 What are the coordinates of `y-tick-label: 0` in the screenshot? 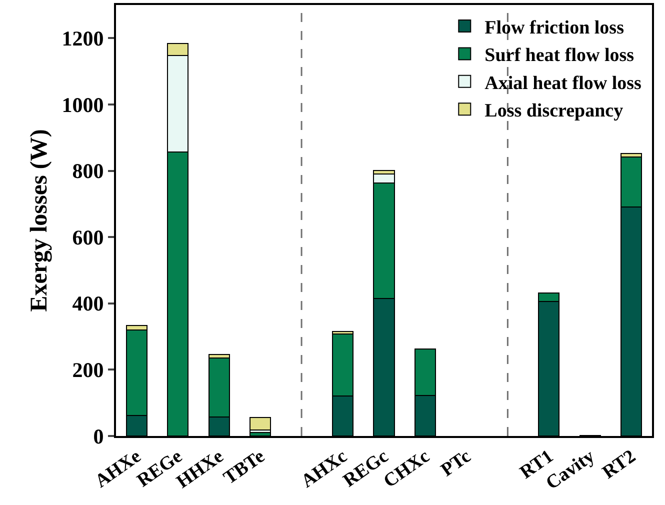 It's located at (98, 436).